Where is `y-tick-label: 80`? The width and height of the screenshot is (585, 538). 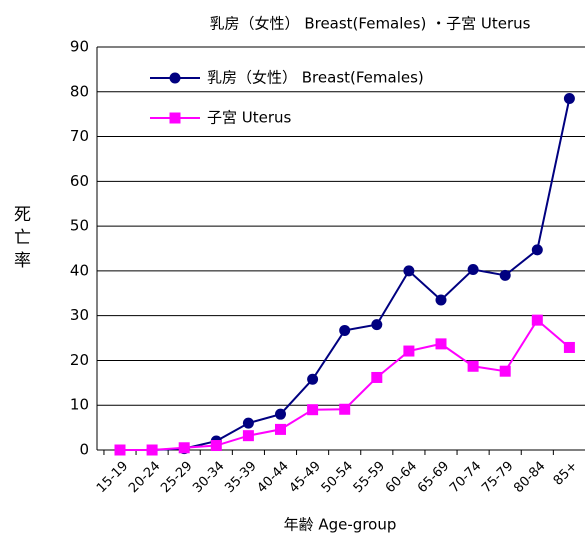
y-tick-label: 80 is located at coordinates (79, 91).